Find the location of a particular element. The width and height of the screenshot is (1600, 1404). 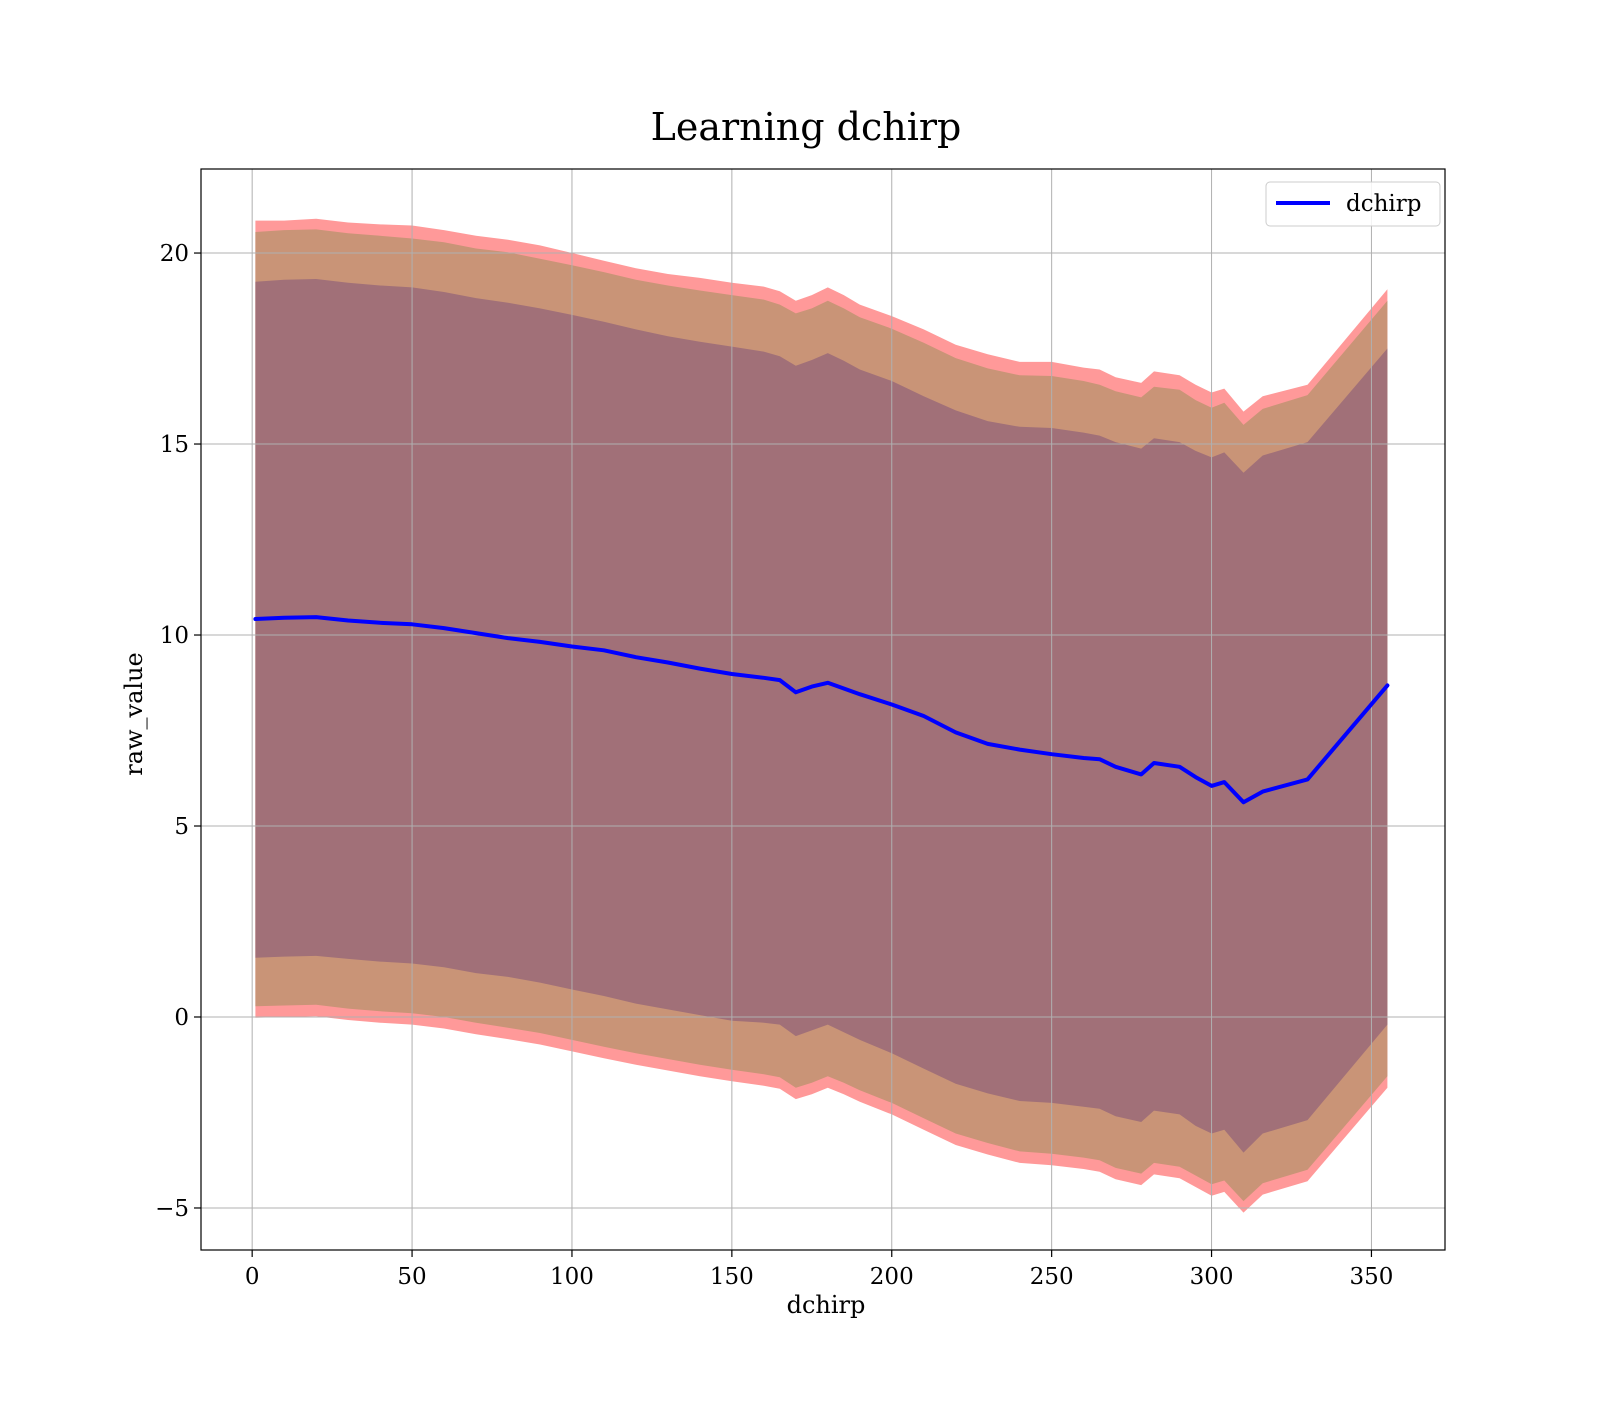

series-lines is located at coordinates (821, 710).